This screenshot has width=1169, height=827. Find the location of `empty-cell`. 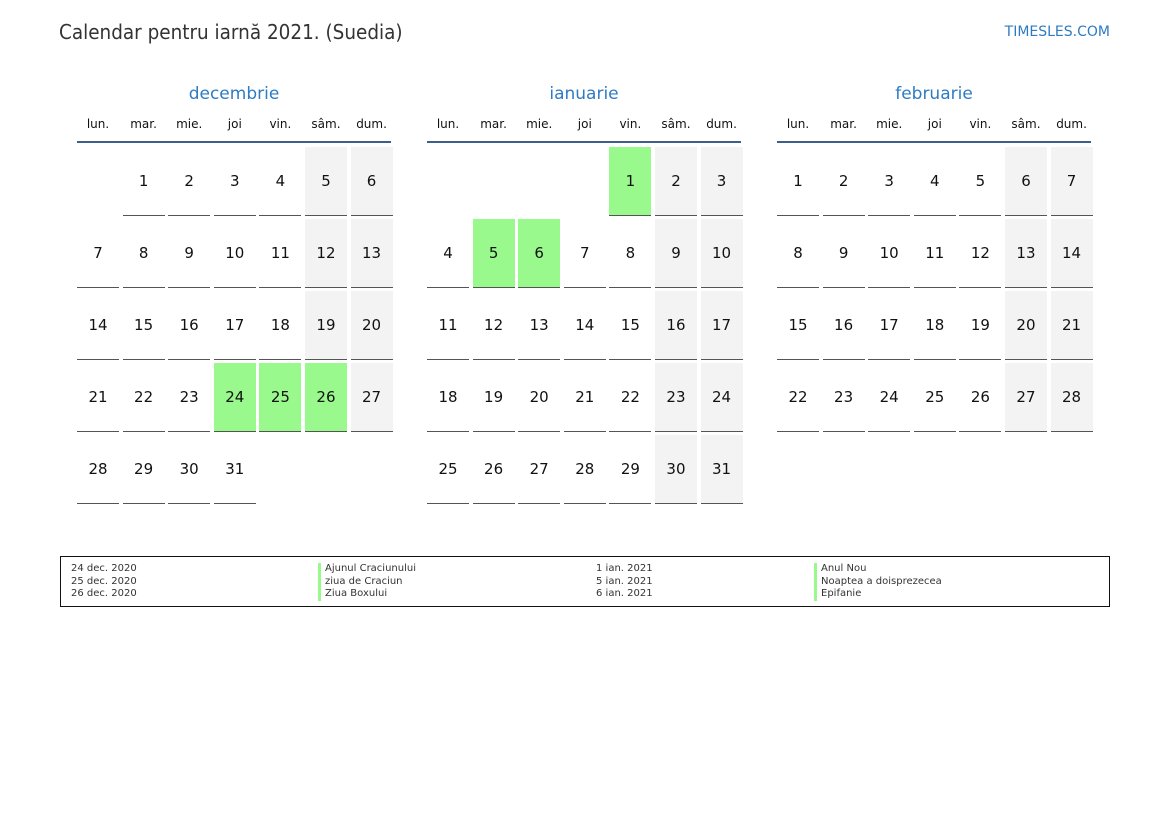

empty-cell is located at coordinates (585, 181).